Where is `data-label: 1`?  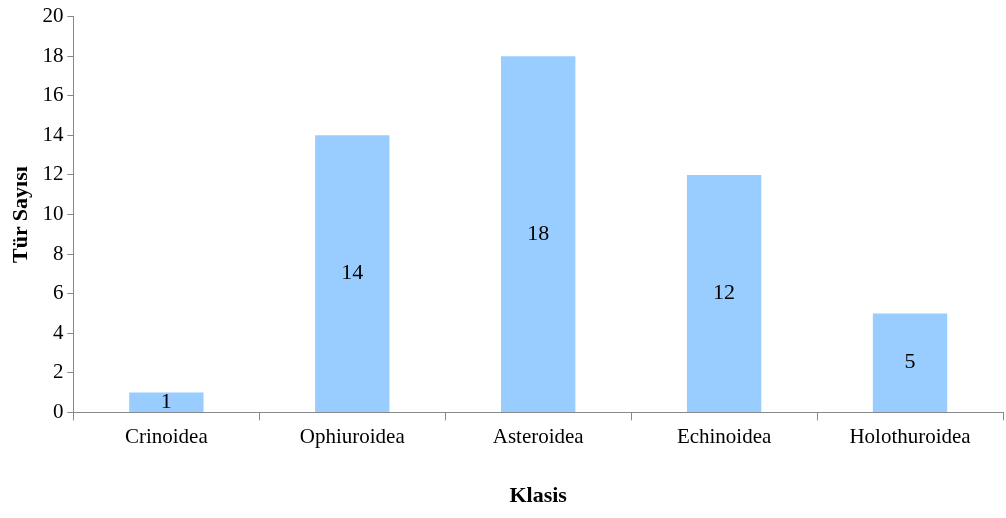
data-label: 1 is located at coordinates (166, 401).